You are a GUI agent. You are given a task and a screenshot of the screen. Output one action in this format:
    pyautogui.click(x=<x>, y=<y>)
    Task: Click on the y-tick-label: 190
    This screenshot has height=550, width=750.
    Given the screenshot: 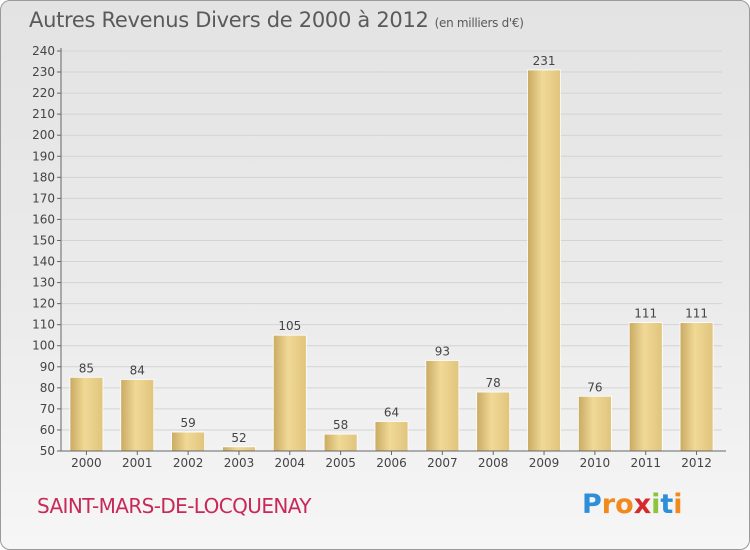 What is the action you would take?
    pyautogui.click(x=43, y=156)
    